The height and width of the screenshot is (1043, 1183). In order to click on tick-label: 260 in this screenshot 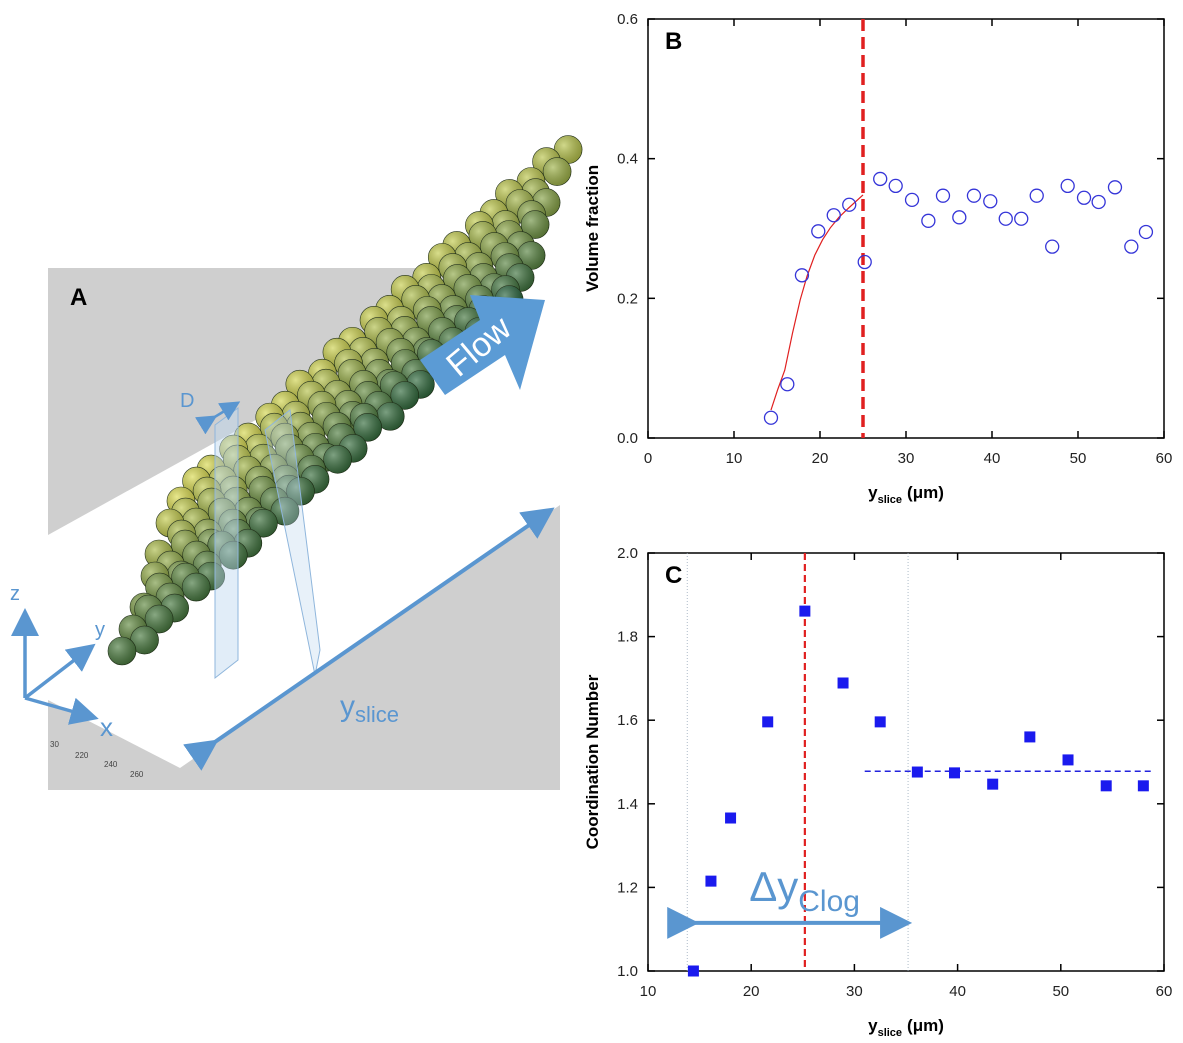, I will do `click(137, 774)`.